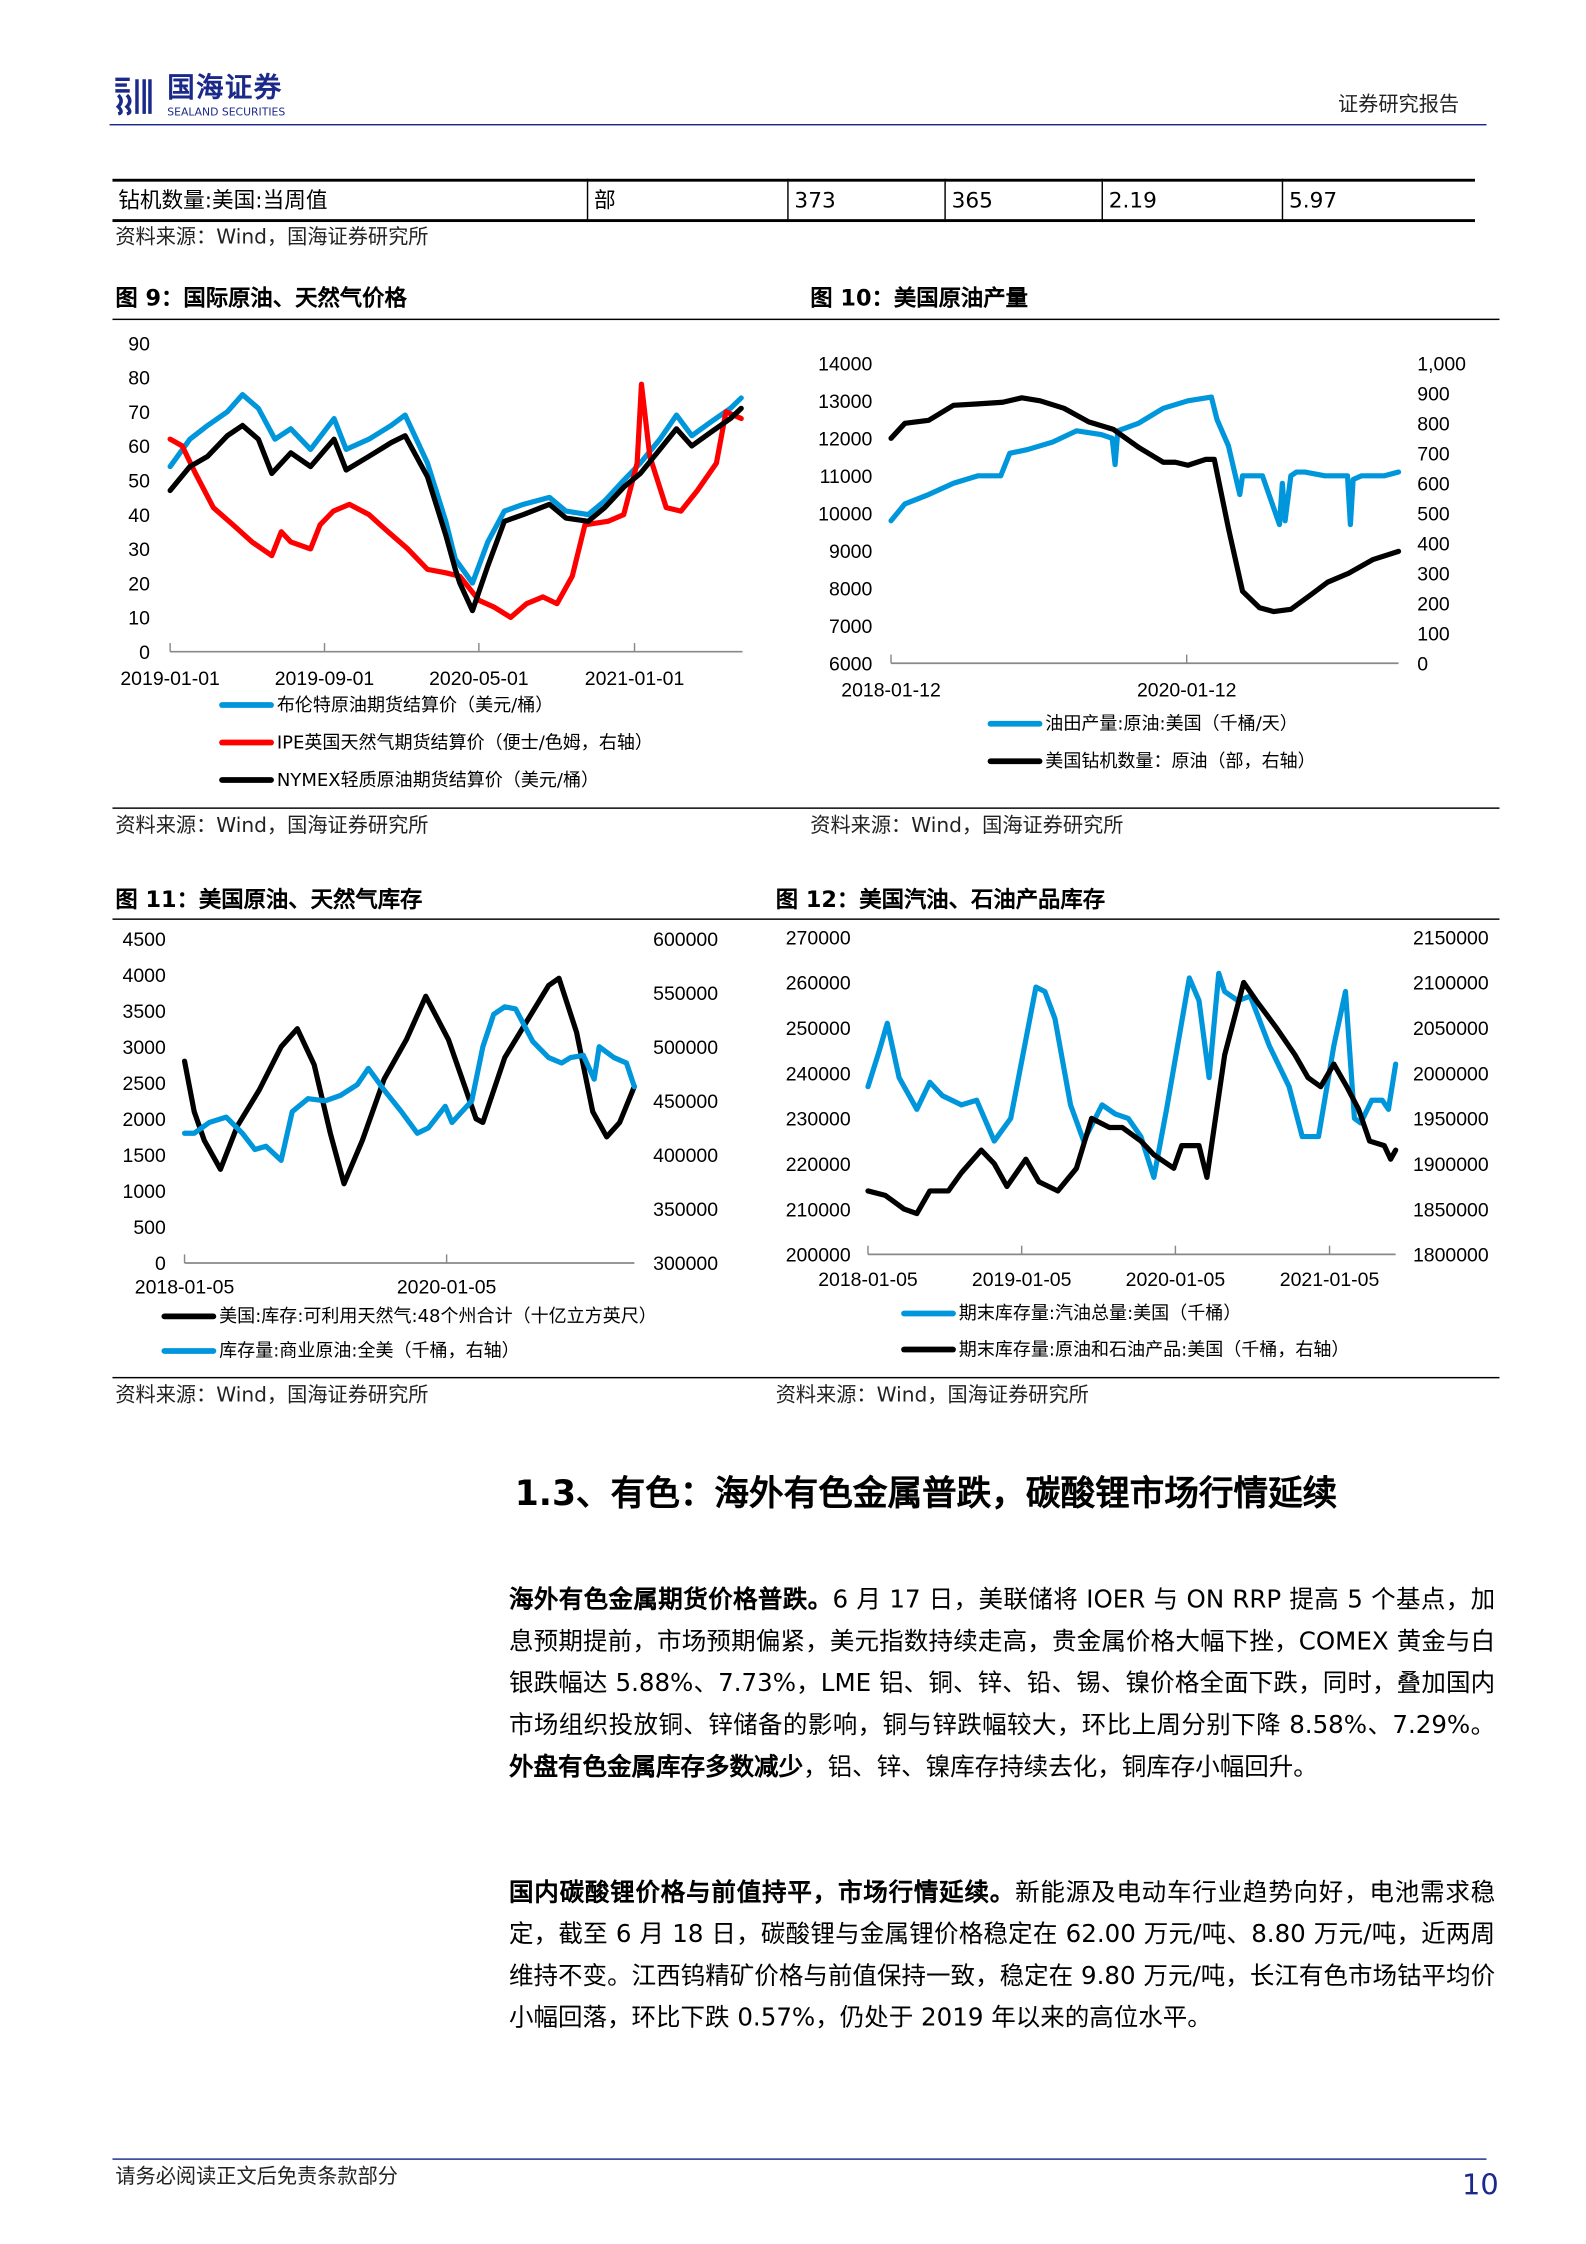 This screenshot has width=1586, height=2244. Describe the element at coordinates (438, 1315) in the screenshot. I see `legend-label: 美国:库存:可利用天然气:48个州合计（十亿立方英尺）` at that location.